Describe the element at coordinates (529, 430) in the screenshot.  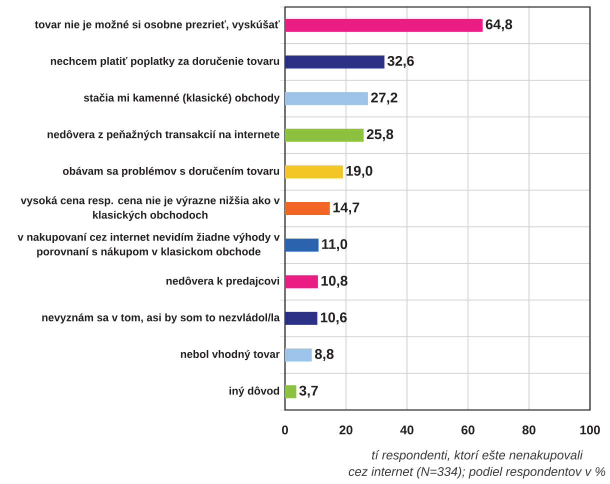
I see `x-tick-label: 80` at that location.